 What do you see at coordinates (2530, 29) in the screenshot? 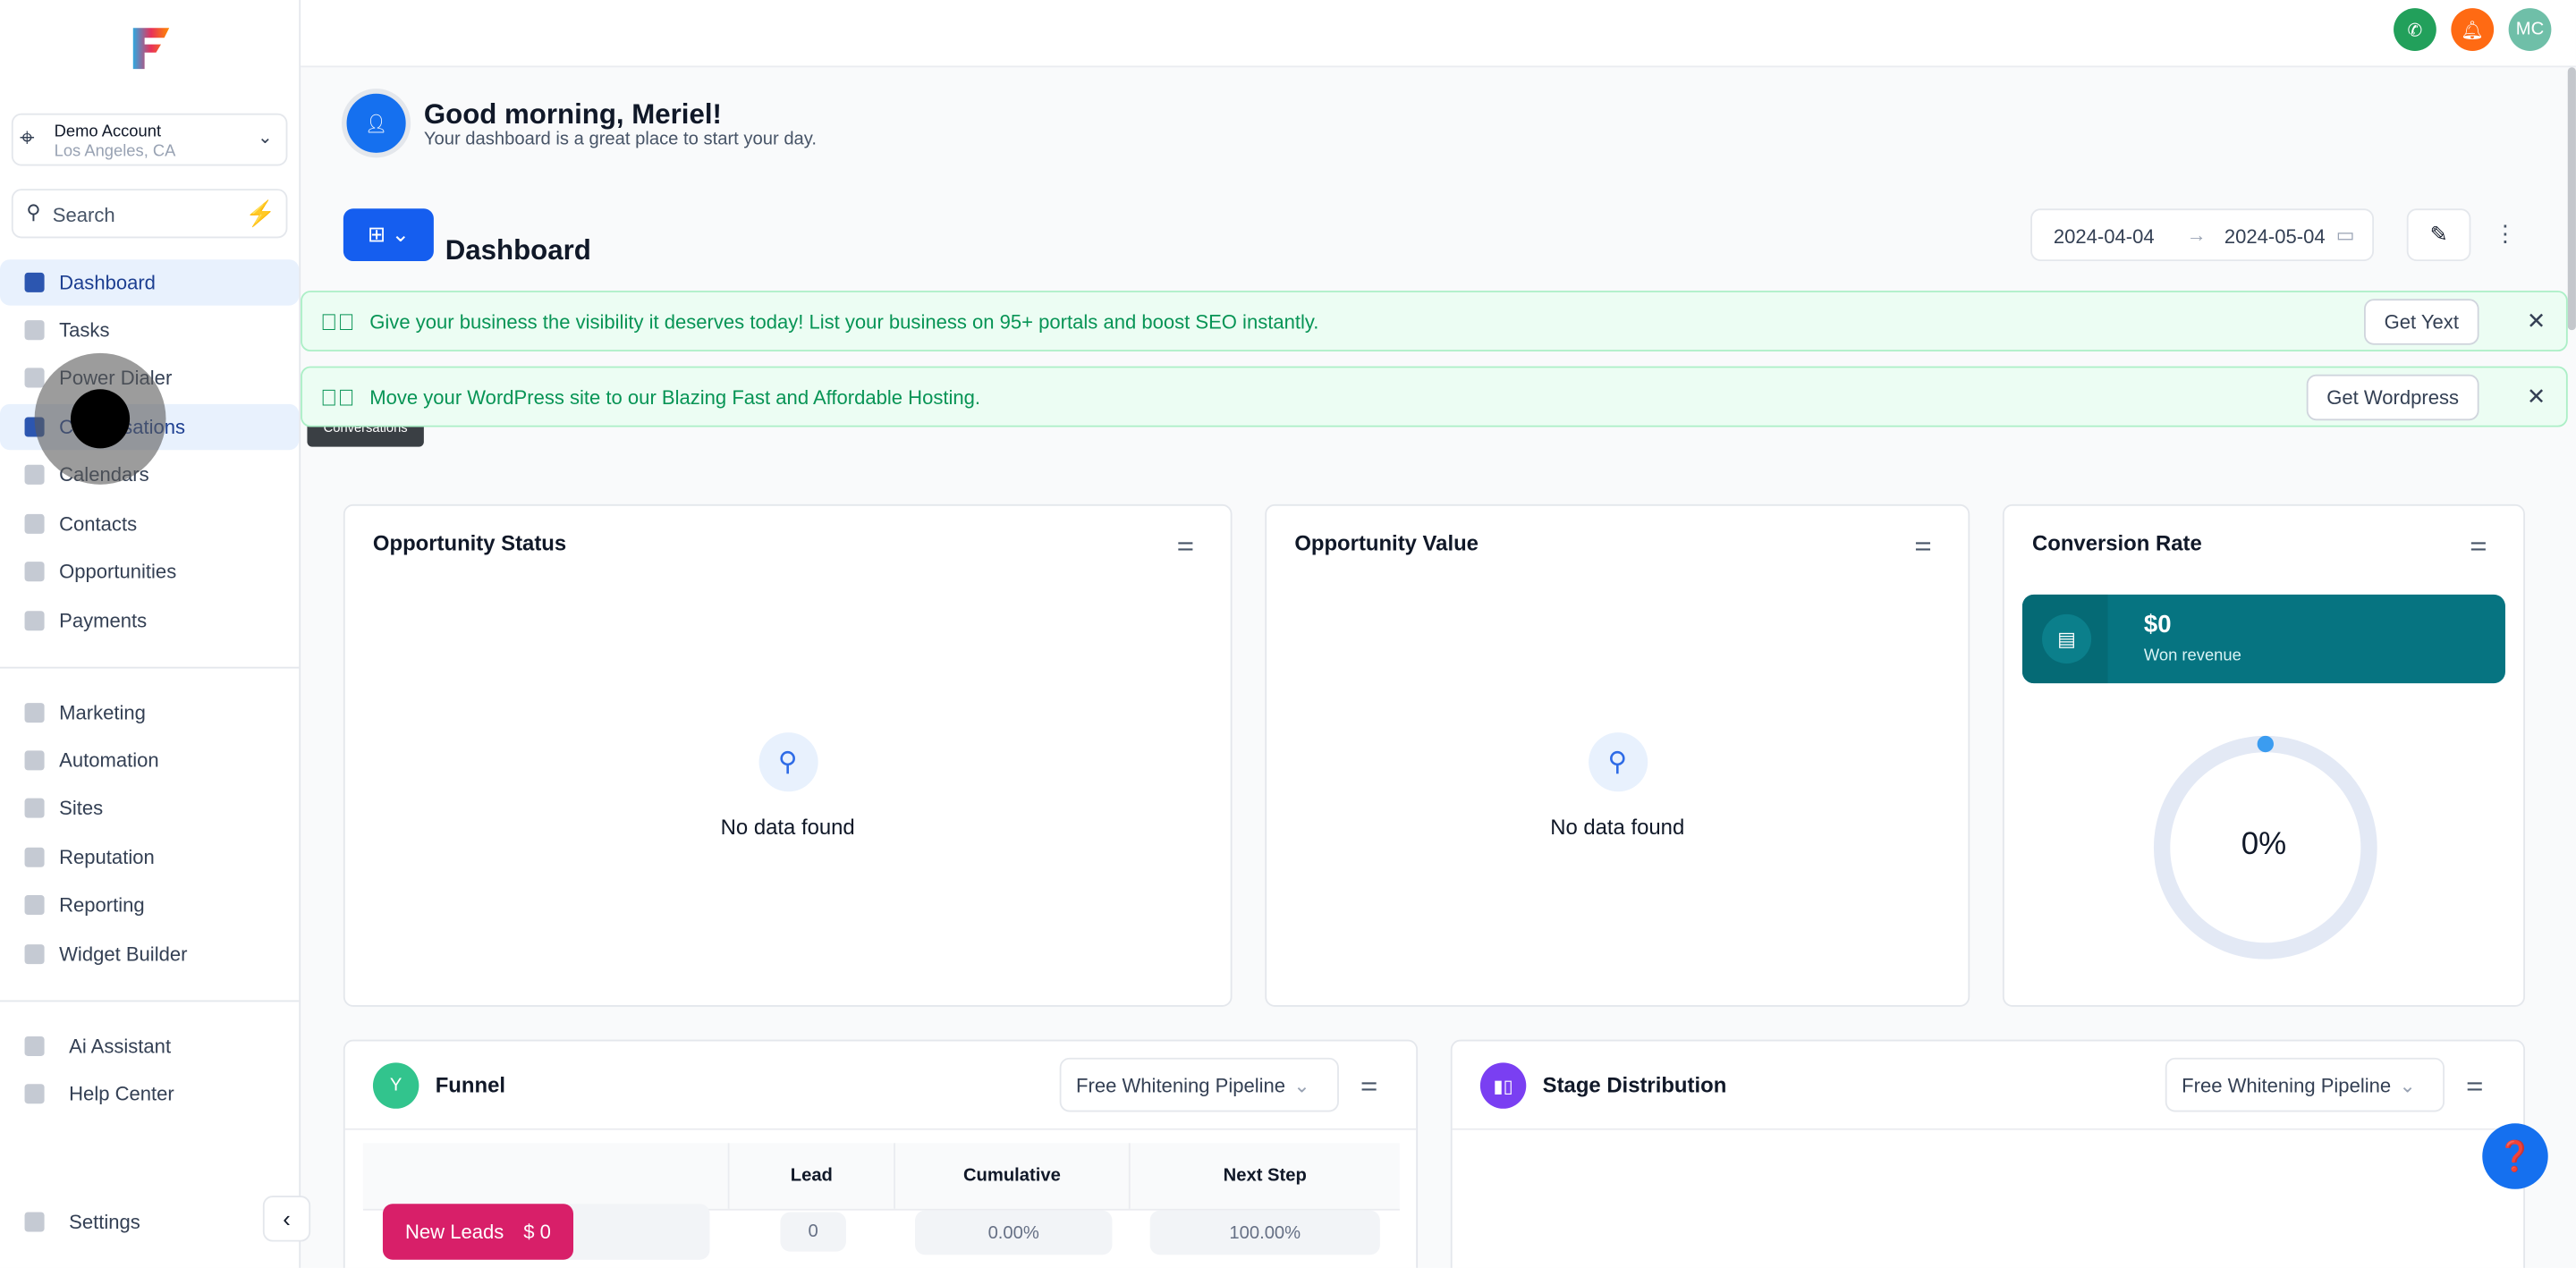
I see `user-avatar: MC` at bounding box center [2530, 29].